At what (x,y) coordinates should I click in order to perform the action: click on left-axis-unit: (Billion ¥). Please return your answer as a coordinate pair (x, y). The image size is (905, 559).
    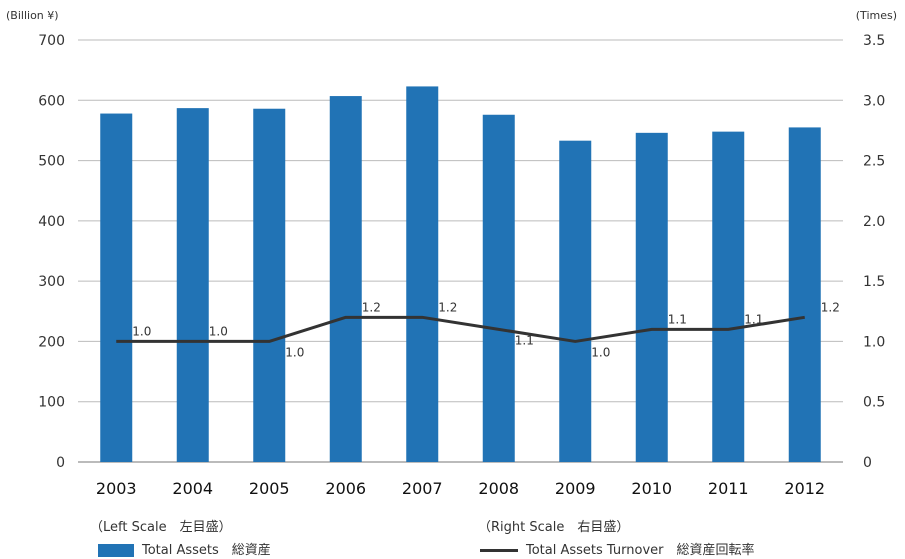
    Looking at the image, I should click on (32, 15).